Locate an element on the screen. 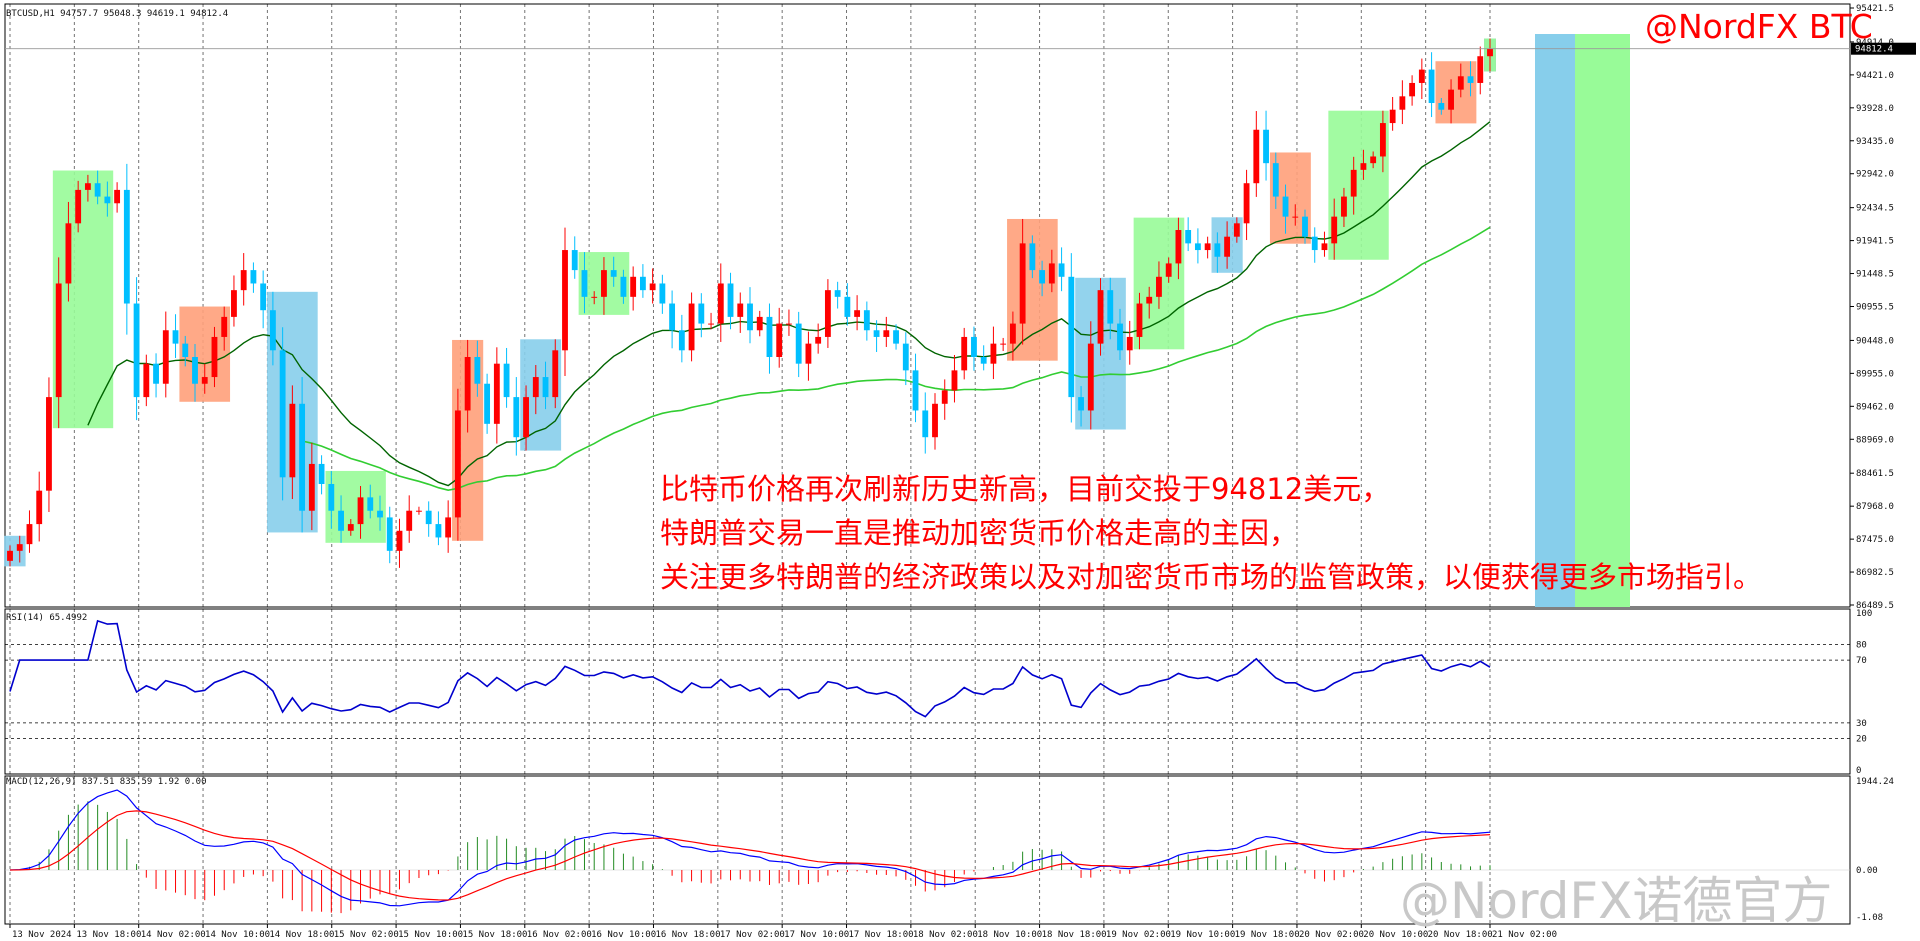 The height and width of the screenshot is (941, 1920). rsi-tick-label: 20 is located at coordinates (1861, 740).